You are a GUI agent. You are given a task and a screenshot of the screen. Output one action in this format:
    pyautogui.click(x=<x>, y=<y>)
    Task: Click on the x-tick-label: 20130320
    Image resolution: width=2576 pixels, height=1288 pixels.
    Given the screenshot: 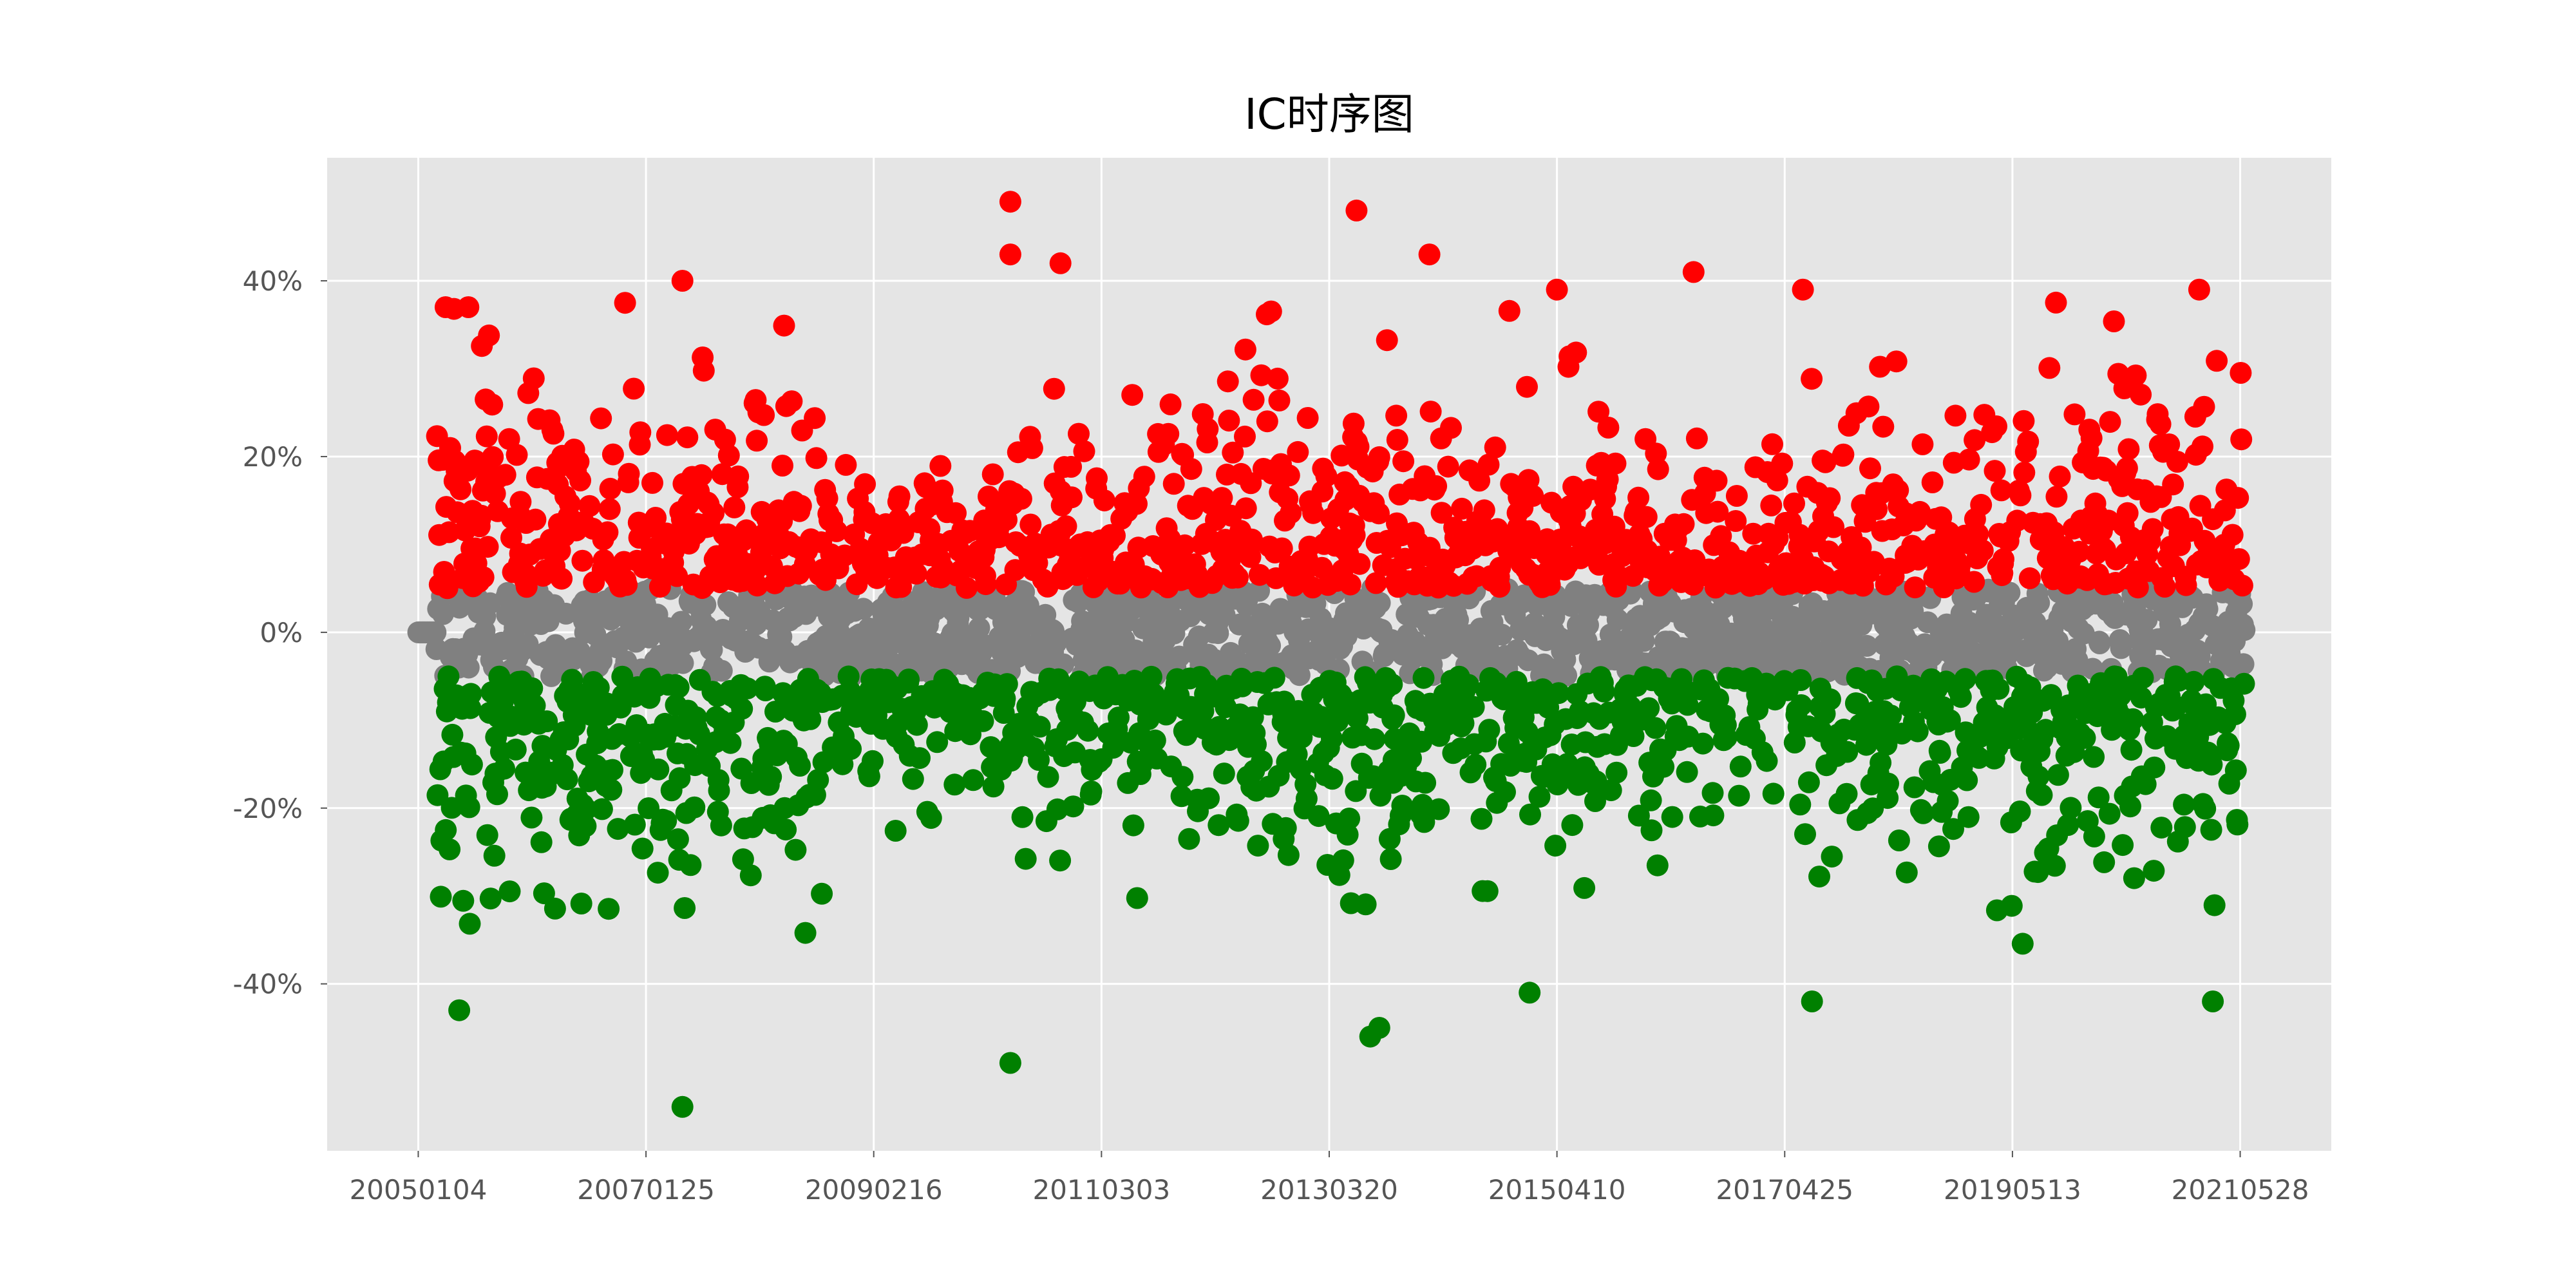 What is the action you would take?
    pyautogui.click(x=1329, y=1190)
    